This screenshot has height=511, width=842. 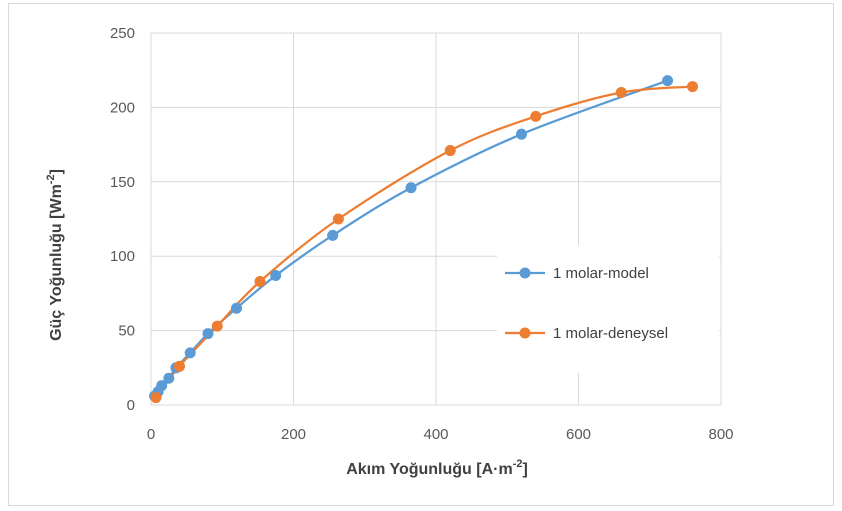 What do you see at coordinates (518, 464) in the screenshot?
I see `x-axis-title-sup: -2` at bounding box center [518, 464].